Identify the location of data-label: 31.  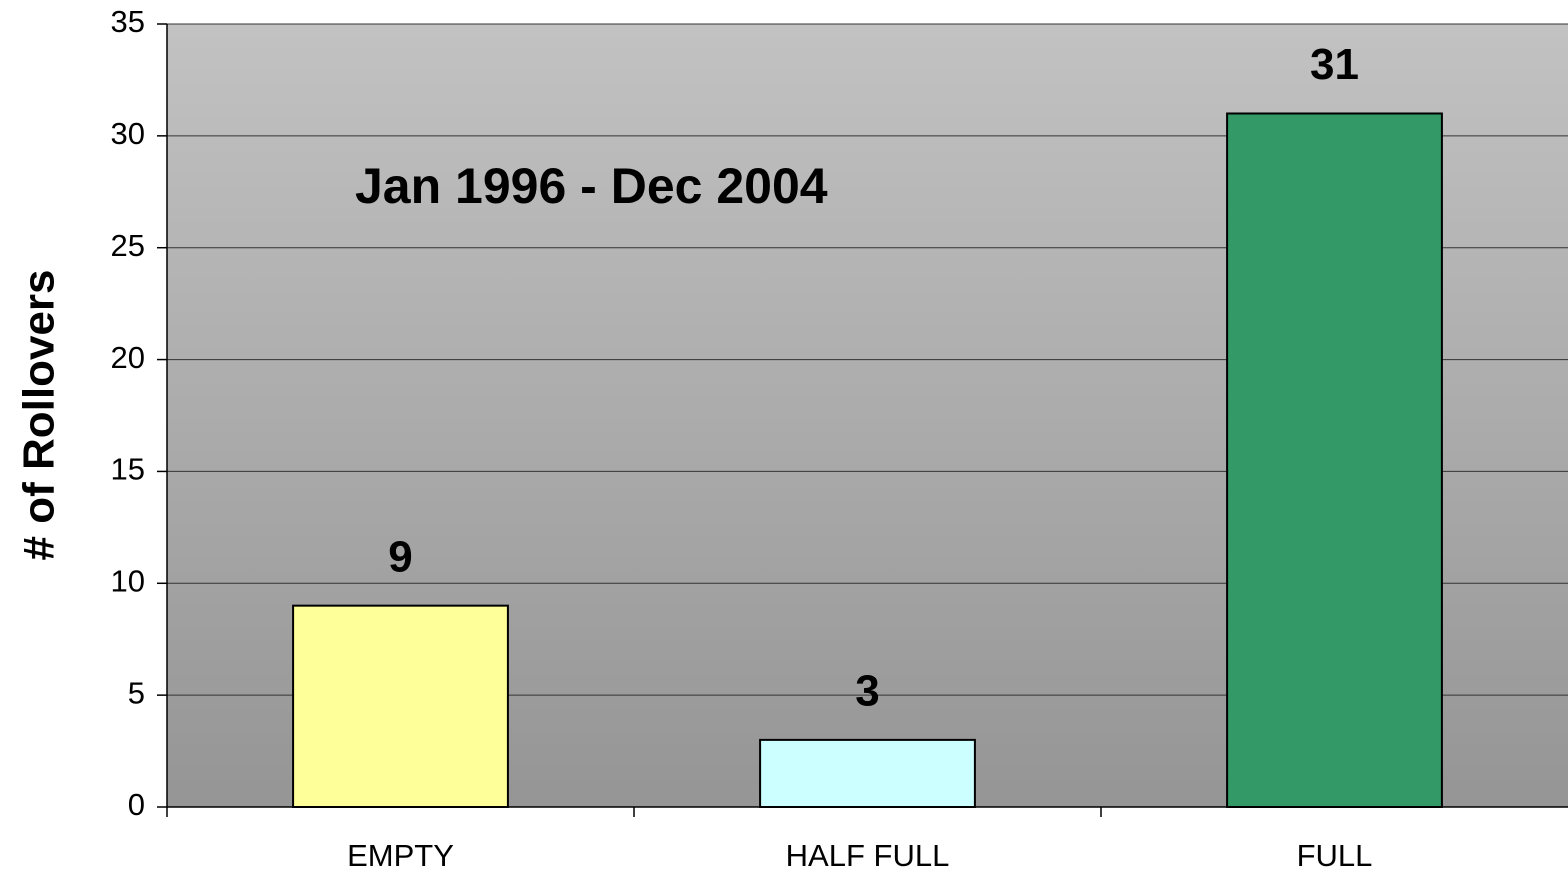
(1334, 64).